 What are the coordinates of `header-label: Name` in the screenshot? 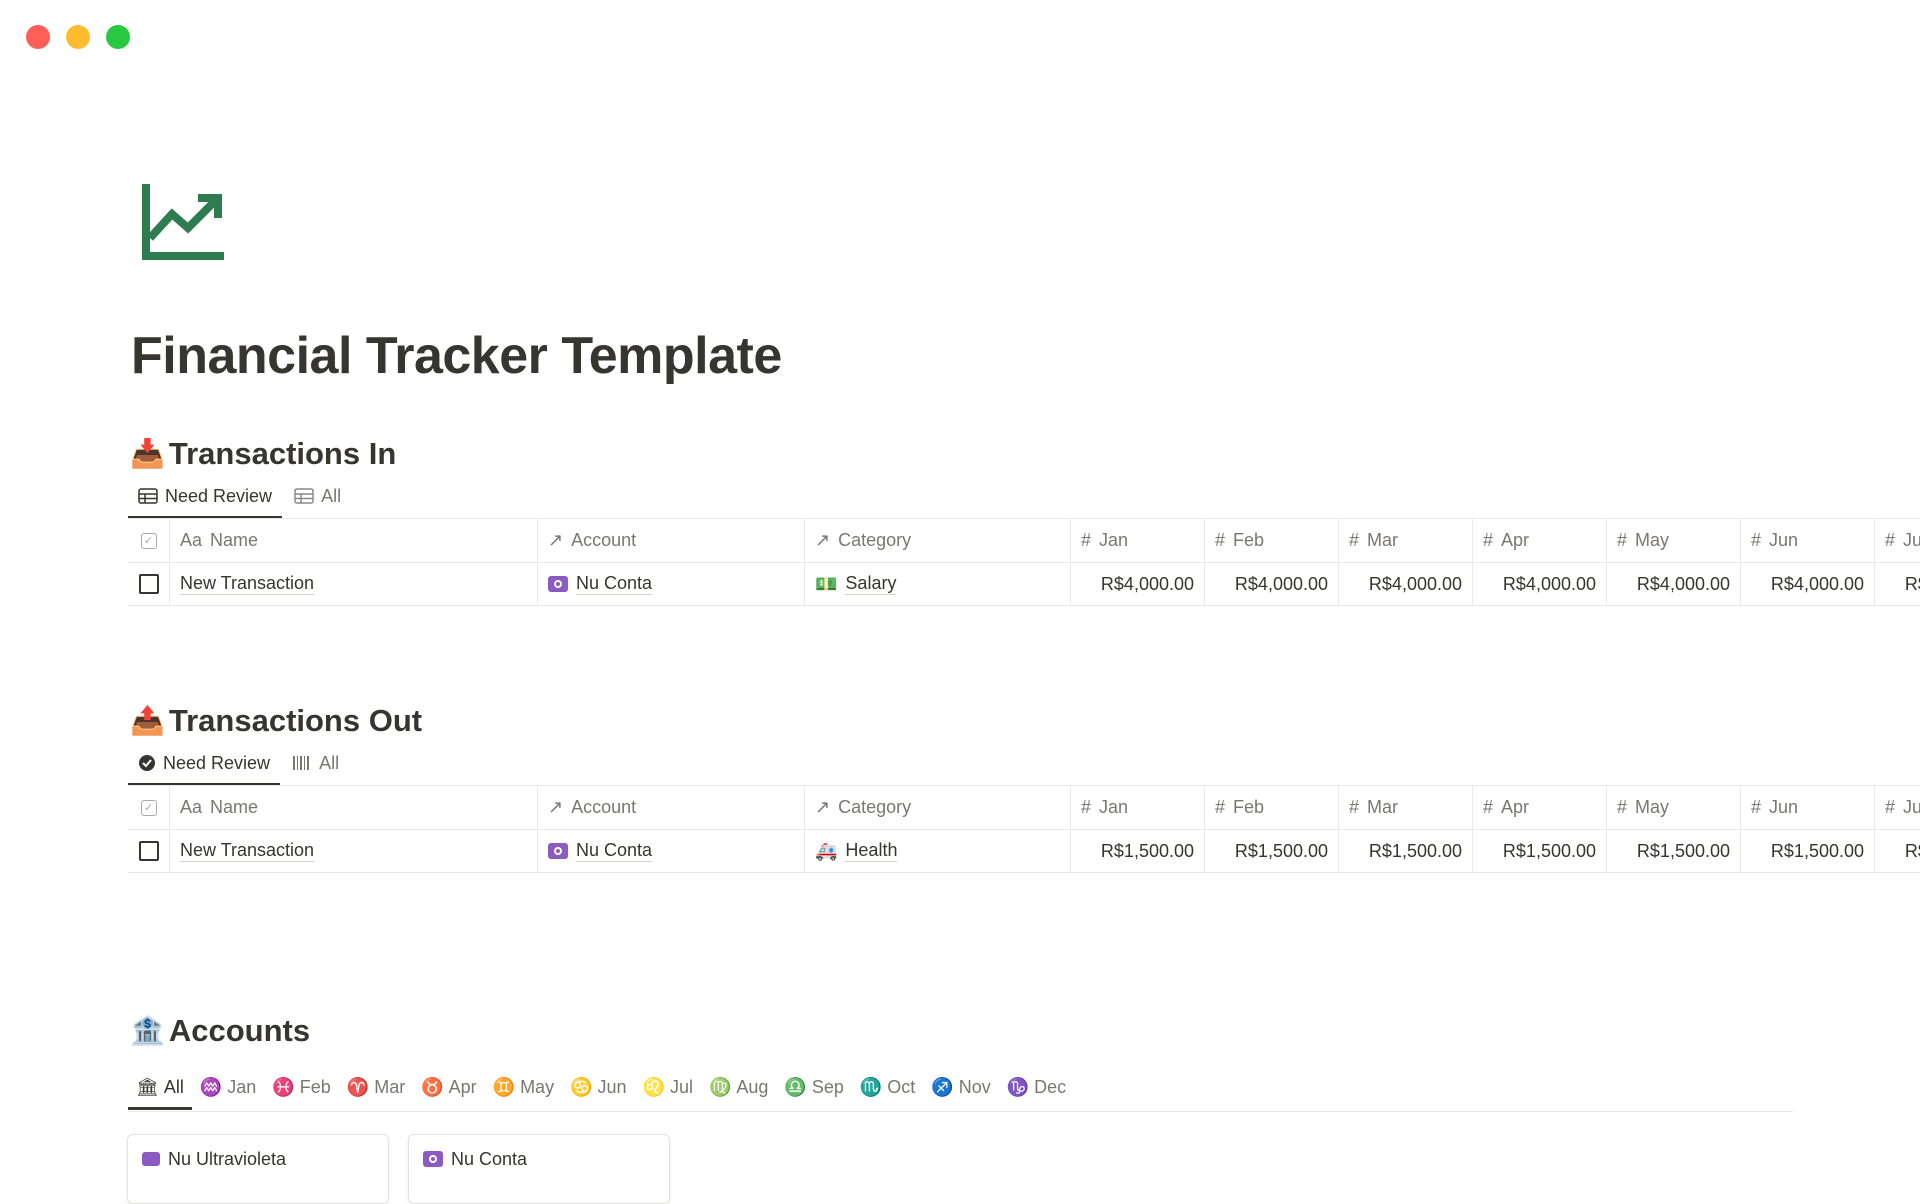 It's located at (234, 807).